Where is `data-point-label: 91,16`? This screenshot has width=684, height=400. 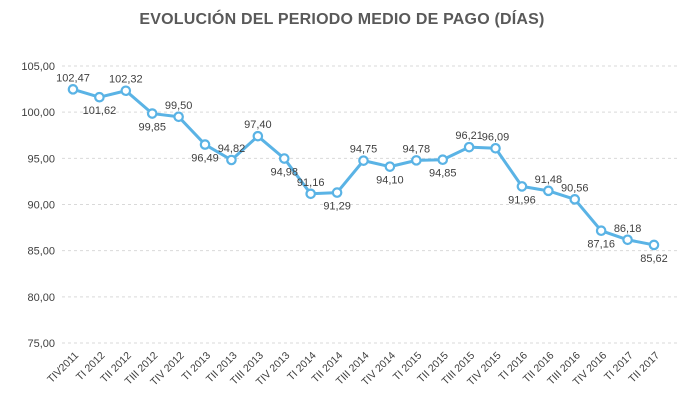 data-point-label: 91,16 is located at coordinates (311, 183).